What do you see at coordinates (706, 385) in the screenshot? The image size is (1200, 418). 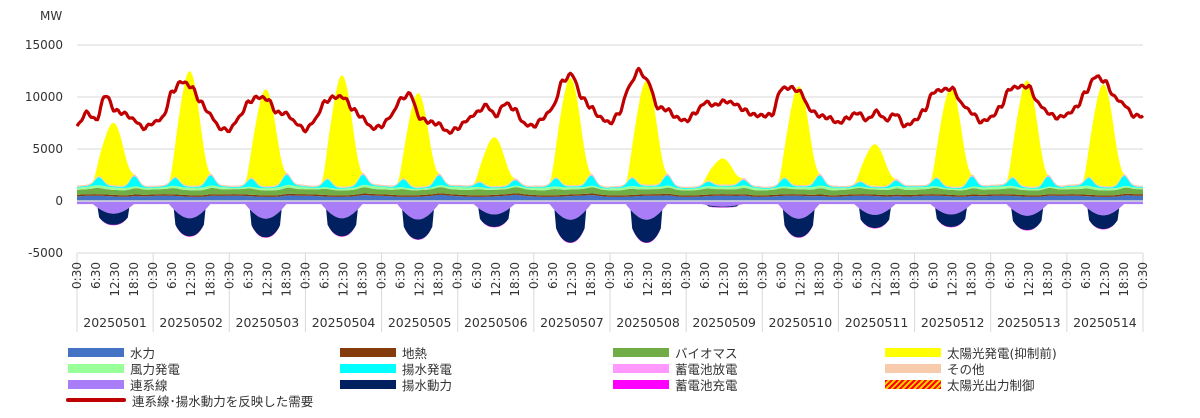 I see `legend-label: 蓄電池充電` at bounding box center [706, 385].